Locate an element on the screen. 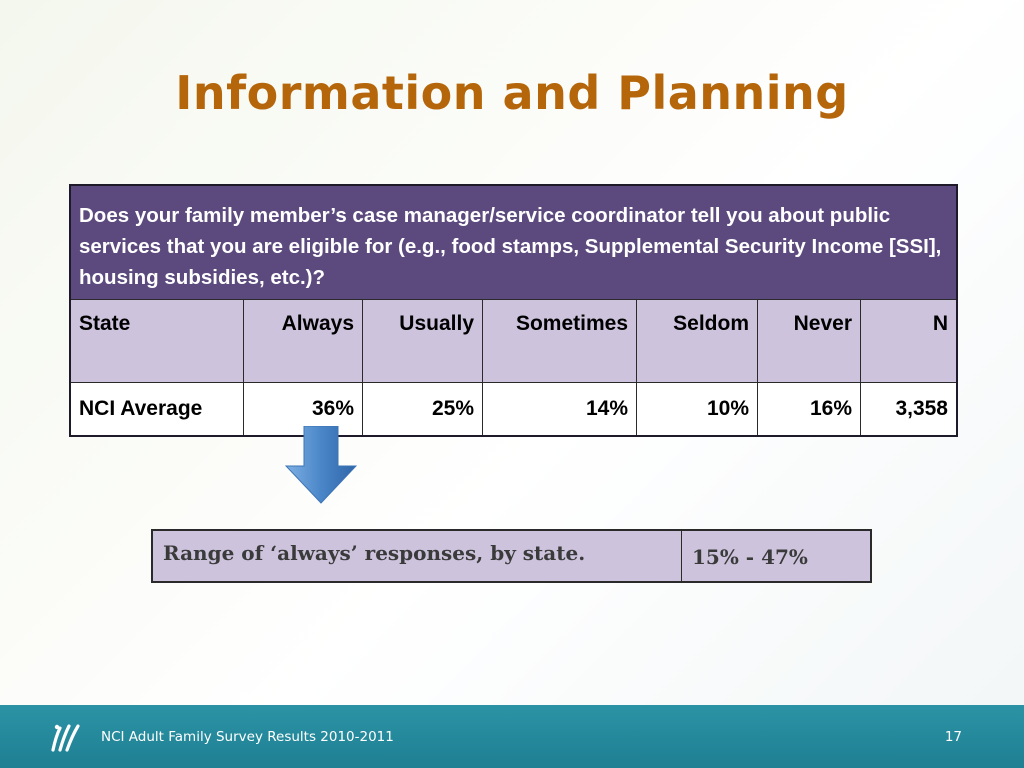 This screenshot has height=768, width=1024. page-number: 17 is located at coordinates (953, 737).